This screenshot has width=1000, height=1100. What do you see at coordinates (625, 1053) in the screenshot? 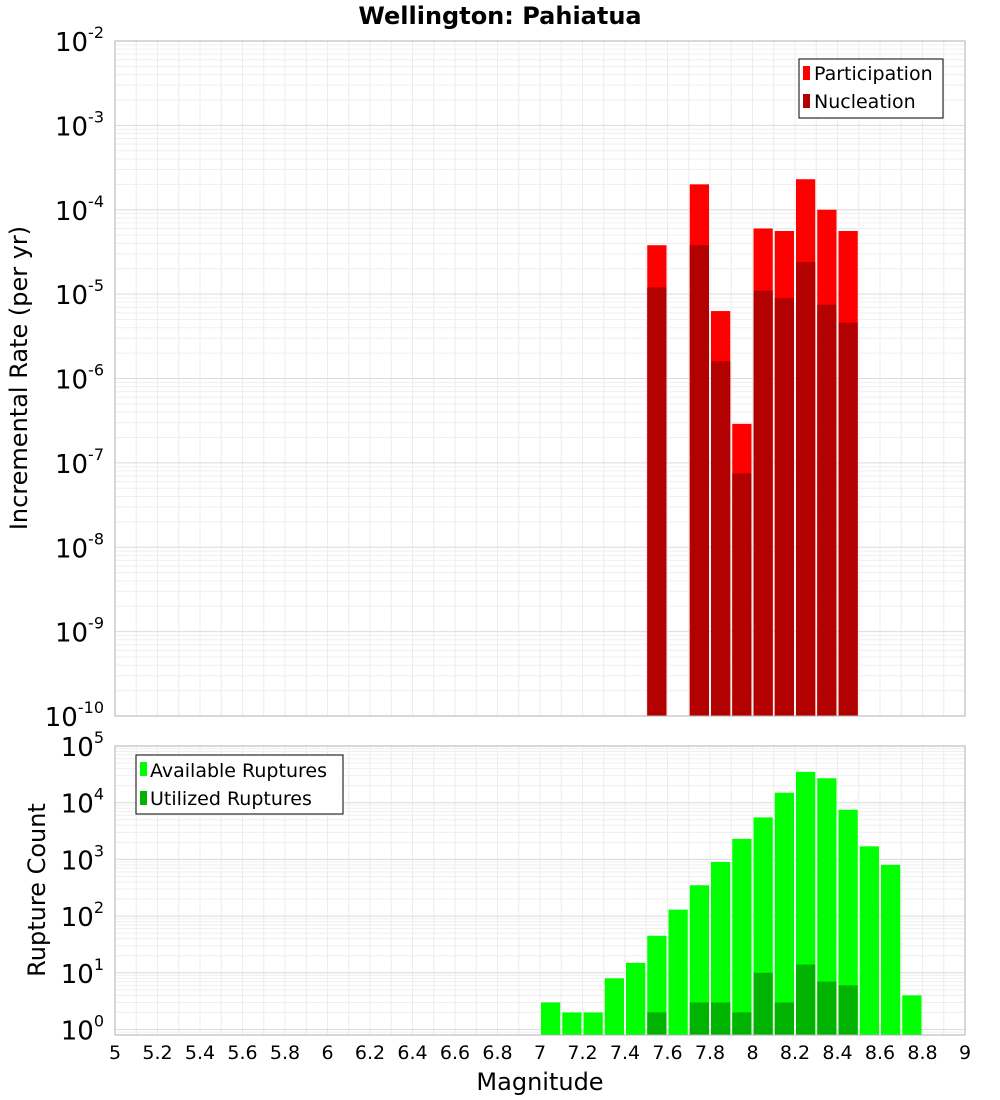
I see `x-tick-label: 7.4` at bounding box center [625, 1053].